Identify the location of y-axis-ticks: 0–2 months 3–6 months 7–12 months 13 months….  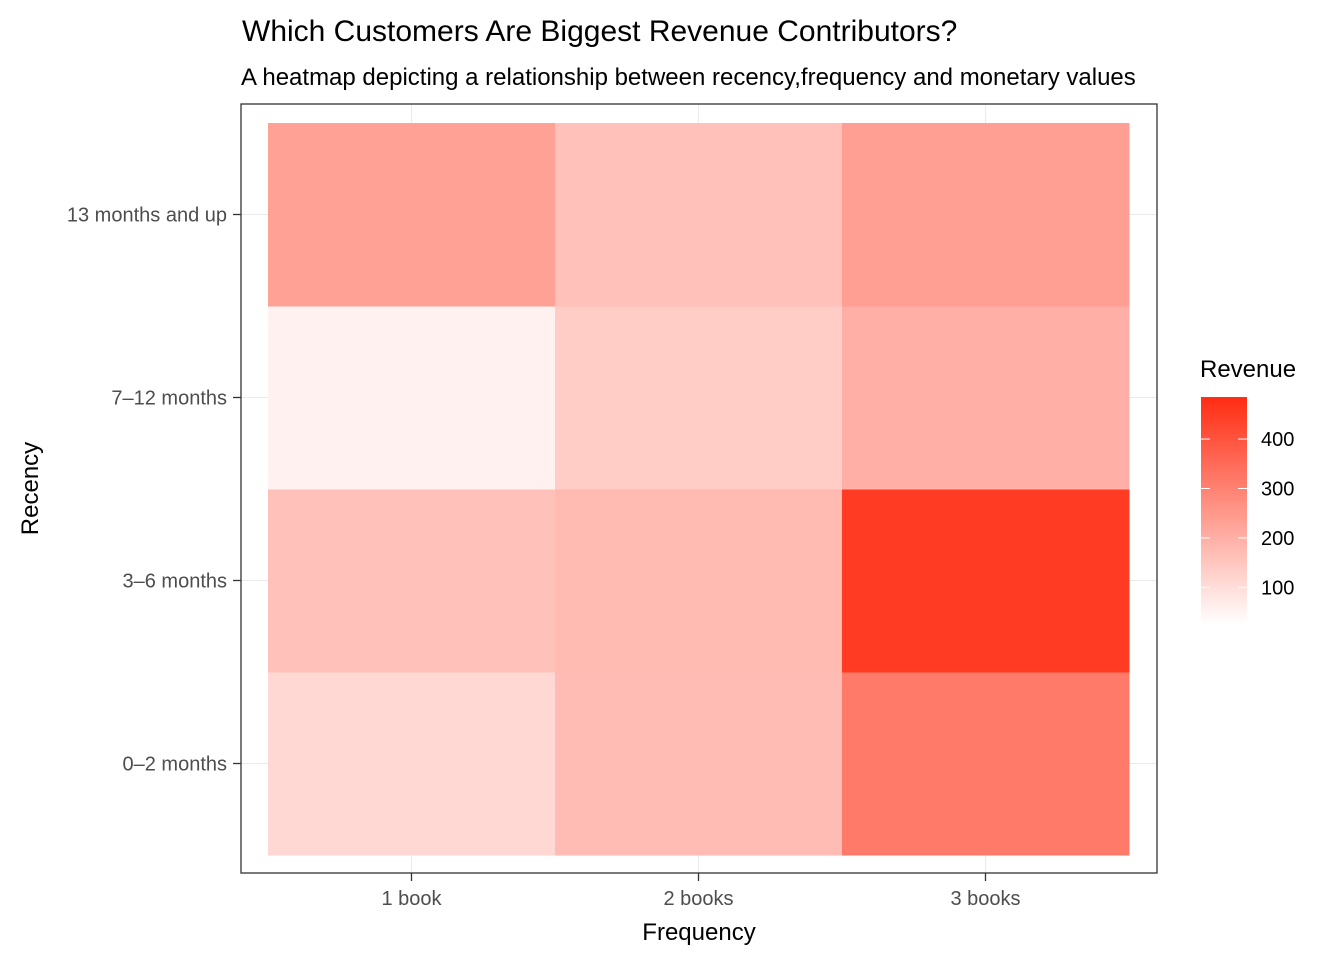
(154, 490).